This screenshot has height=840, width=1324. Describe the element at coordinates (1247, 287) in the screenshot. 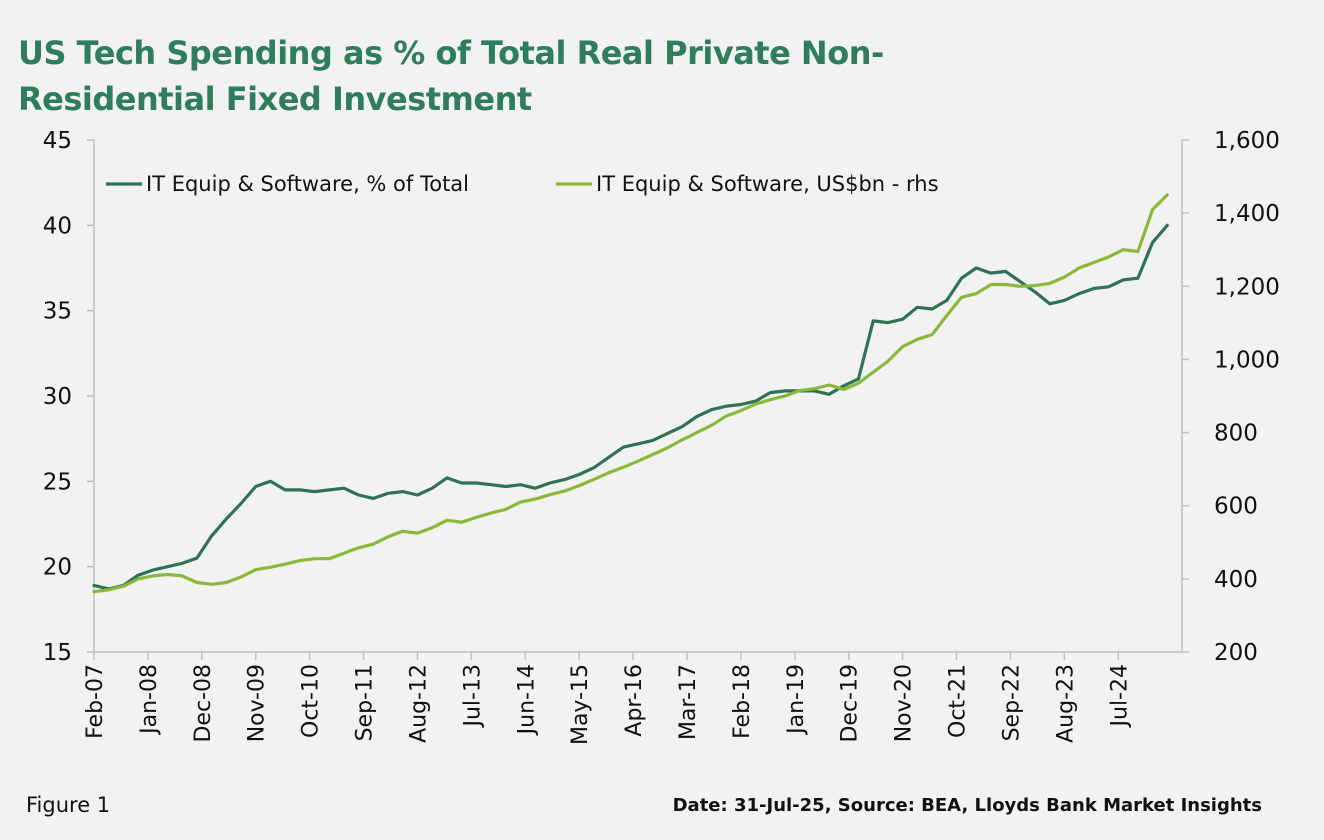

I see `right-axis-tick-label: 1,200` at that location.